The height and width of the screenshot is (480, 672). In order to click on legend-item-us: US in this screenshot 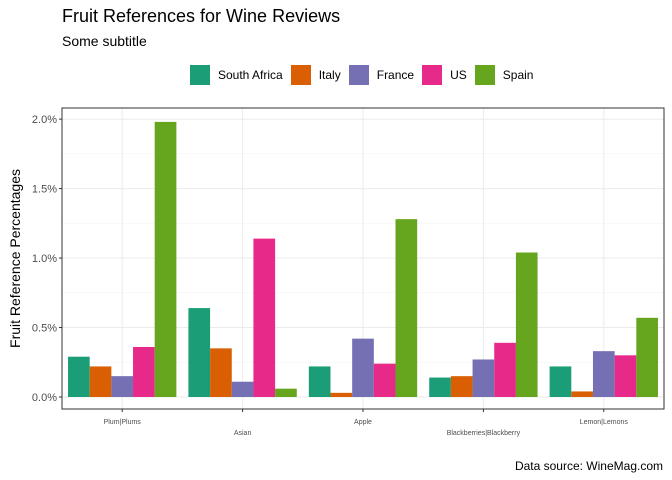, I will do `click(444, 75)`.